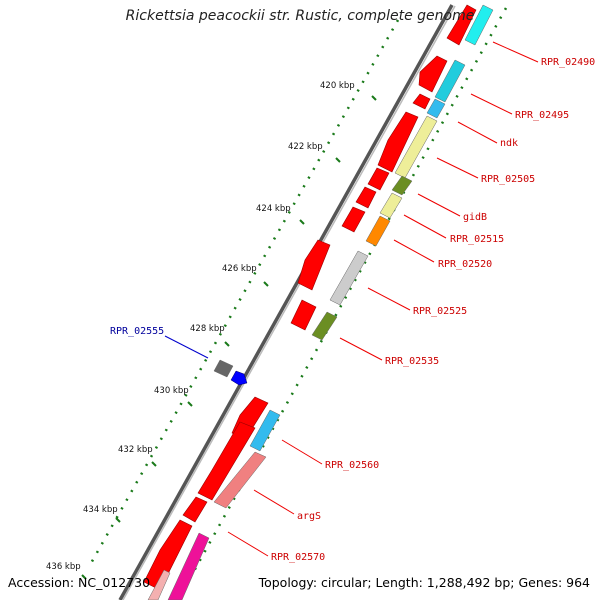  I want to click on gene-box-pink, so click(159, 584).